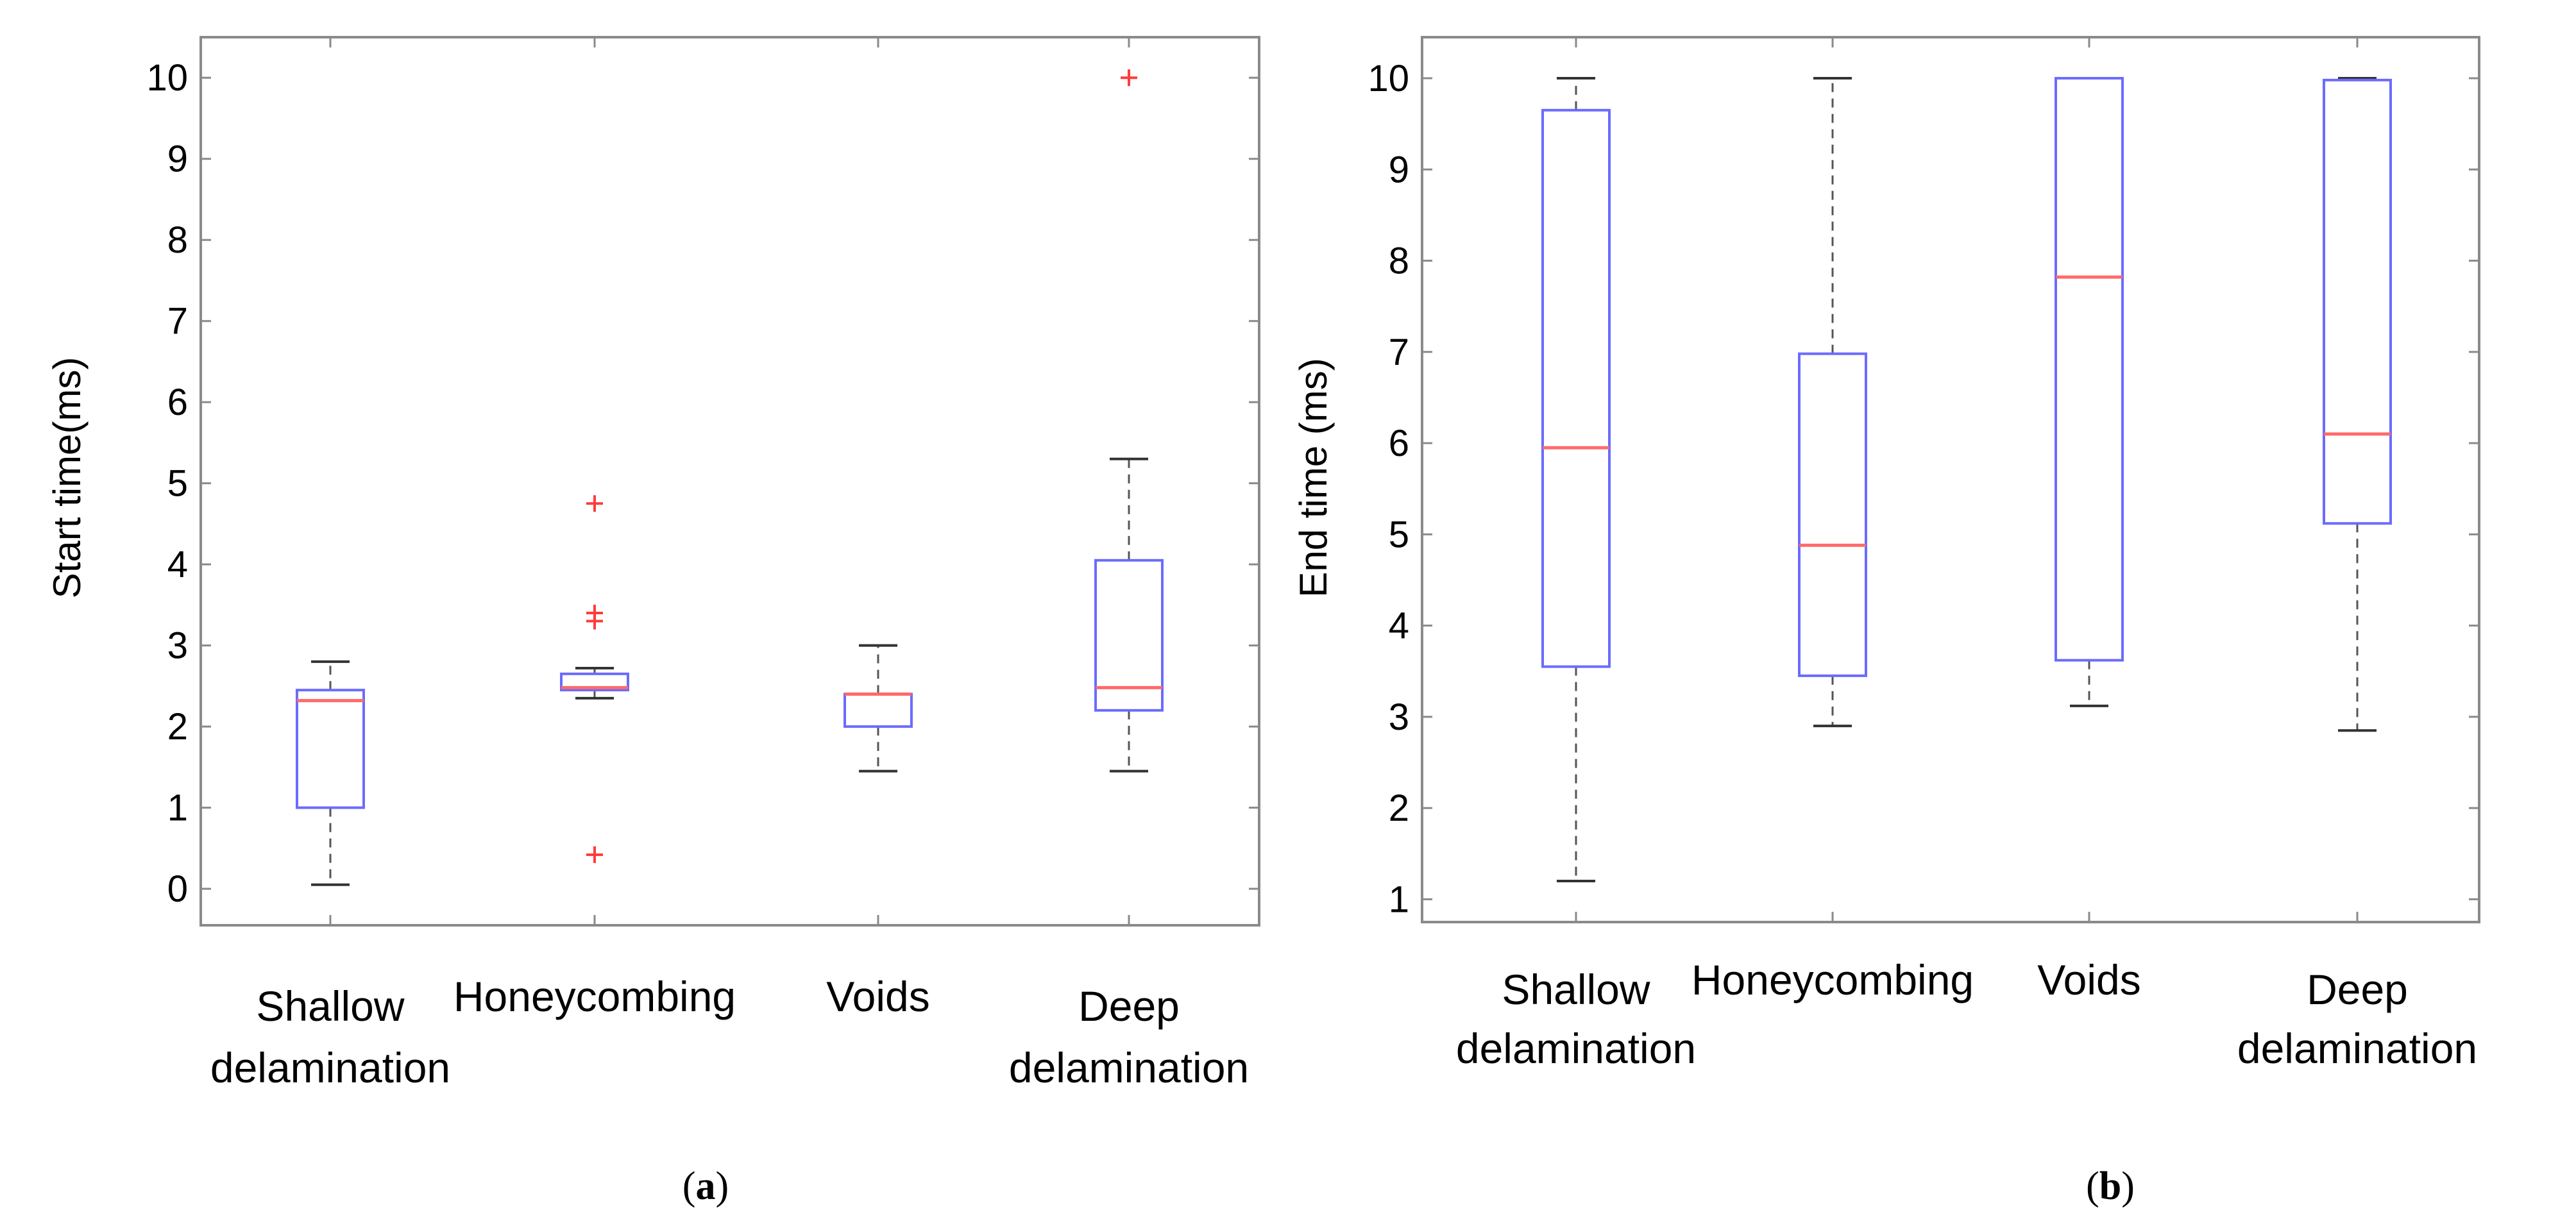 The width and height of the screenshot is (2576, 1226). I want to click on panel-a-ytick-label: 1, so click(177, 808).